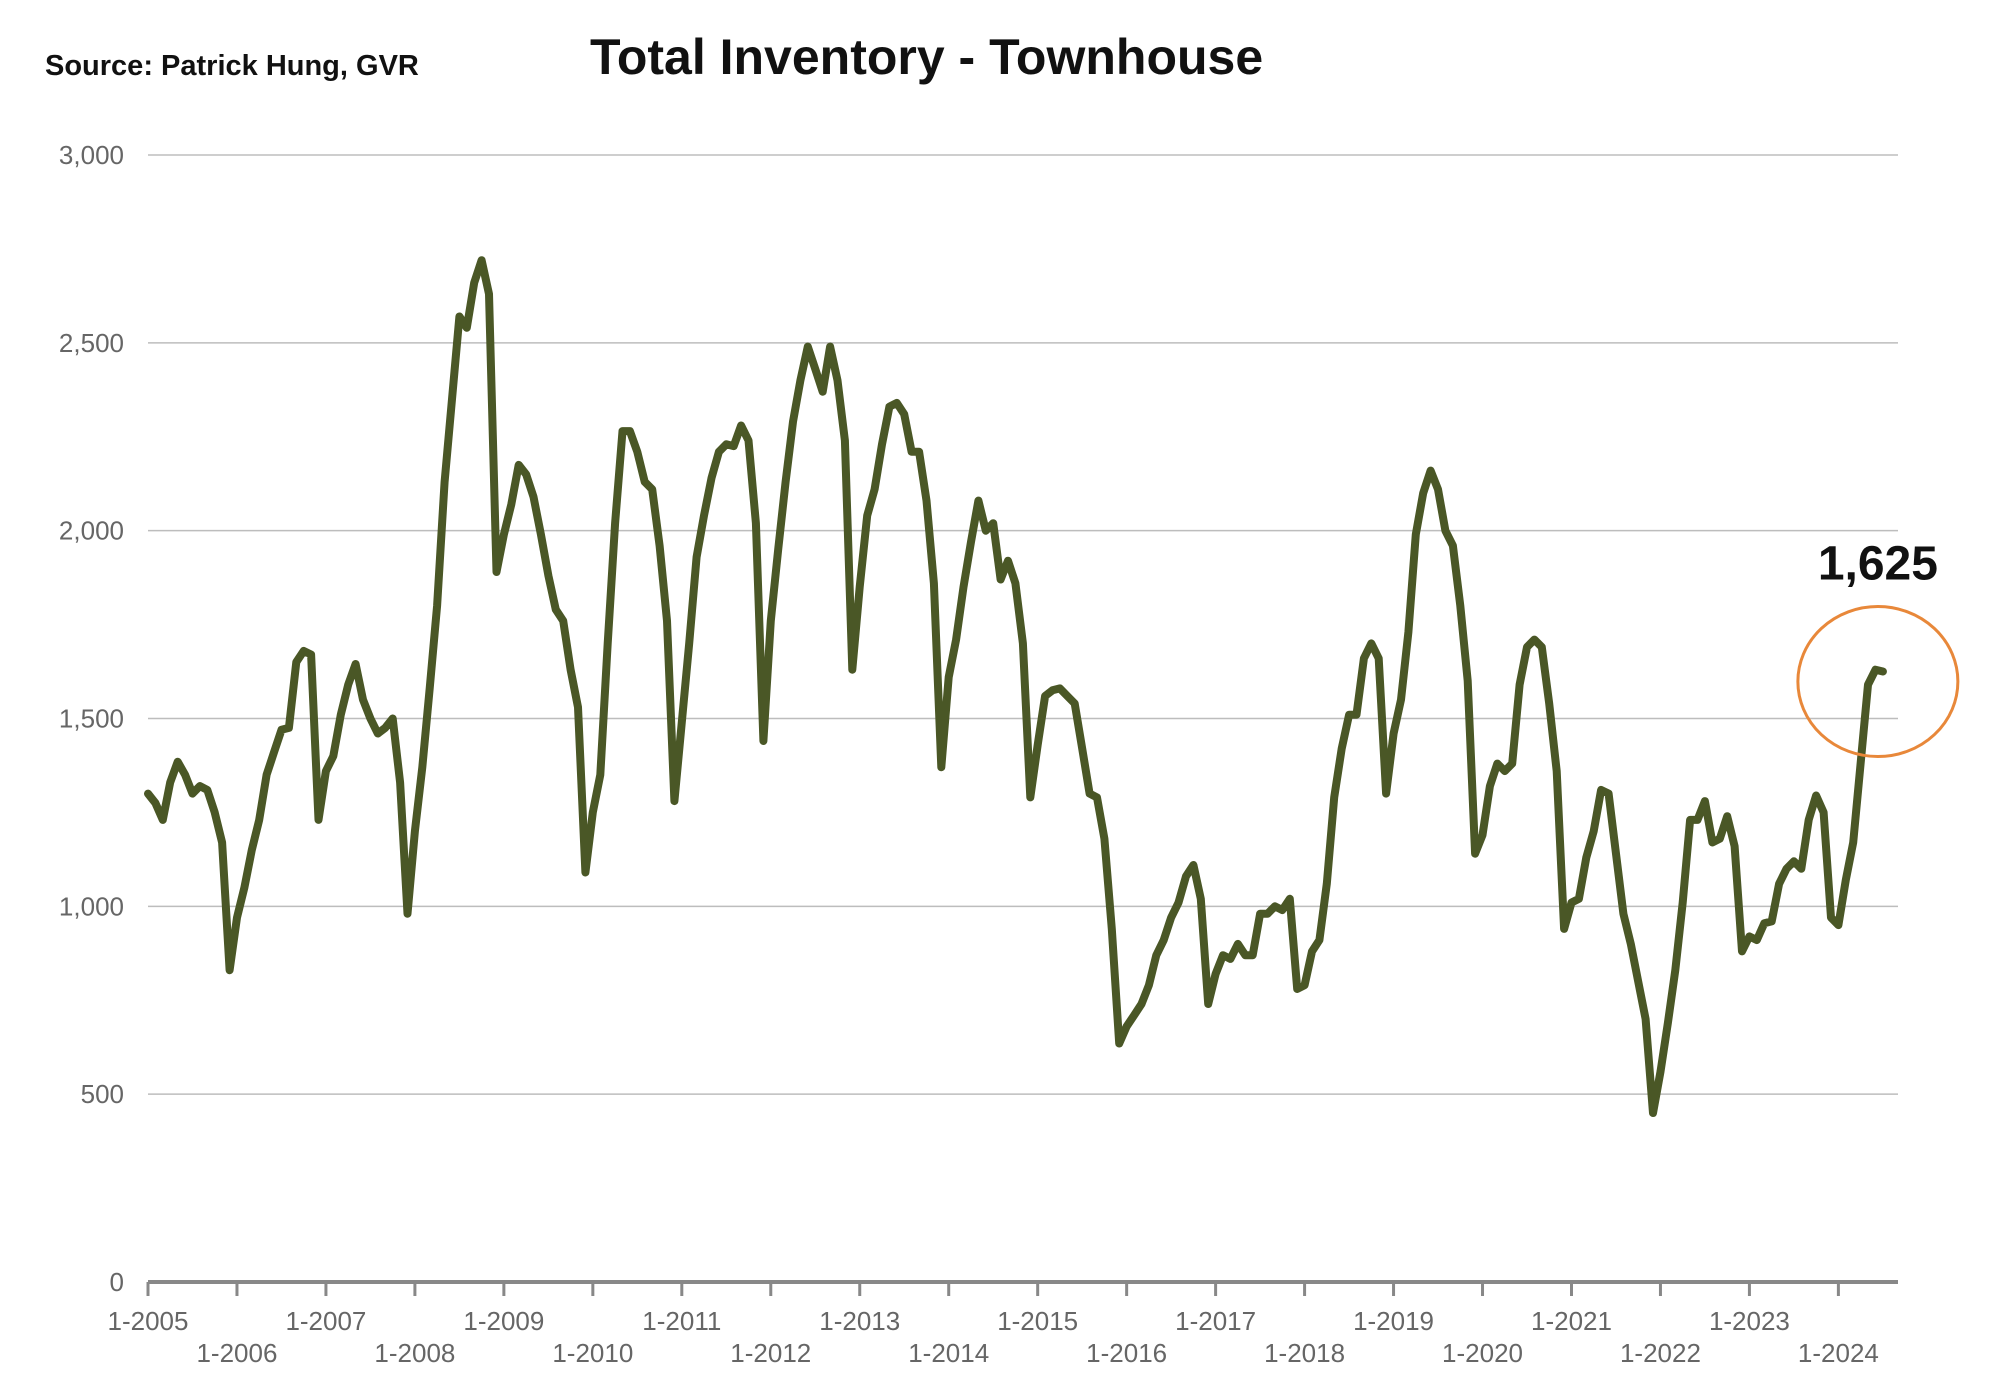  Describe the element at coordinates (148, 1321) in the screenshot. I see `x-tick-label: 1-2005` at that location.